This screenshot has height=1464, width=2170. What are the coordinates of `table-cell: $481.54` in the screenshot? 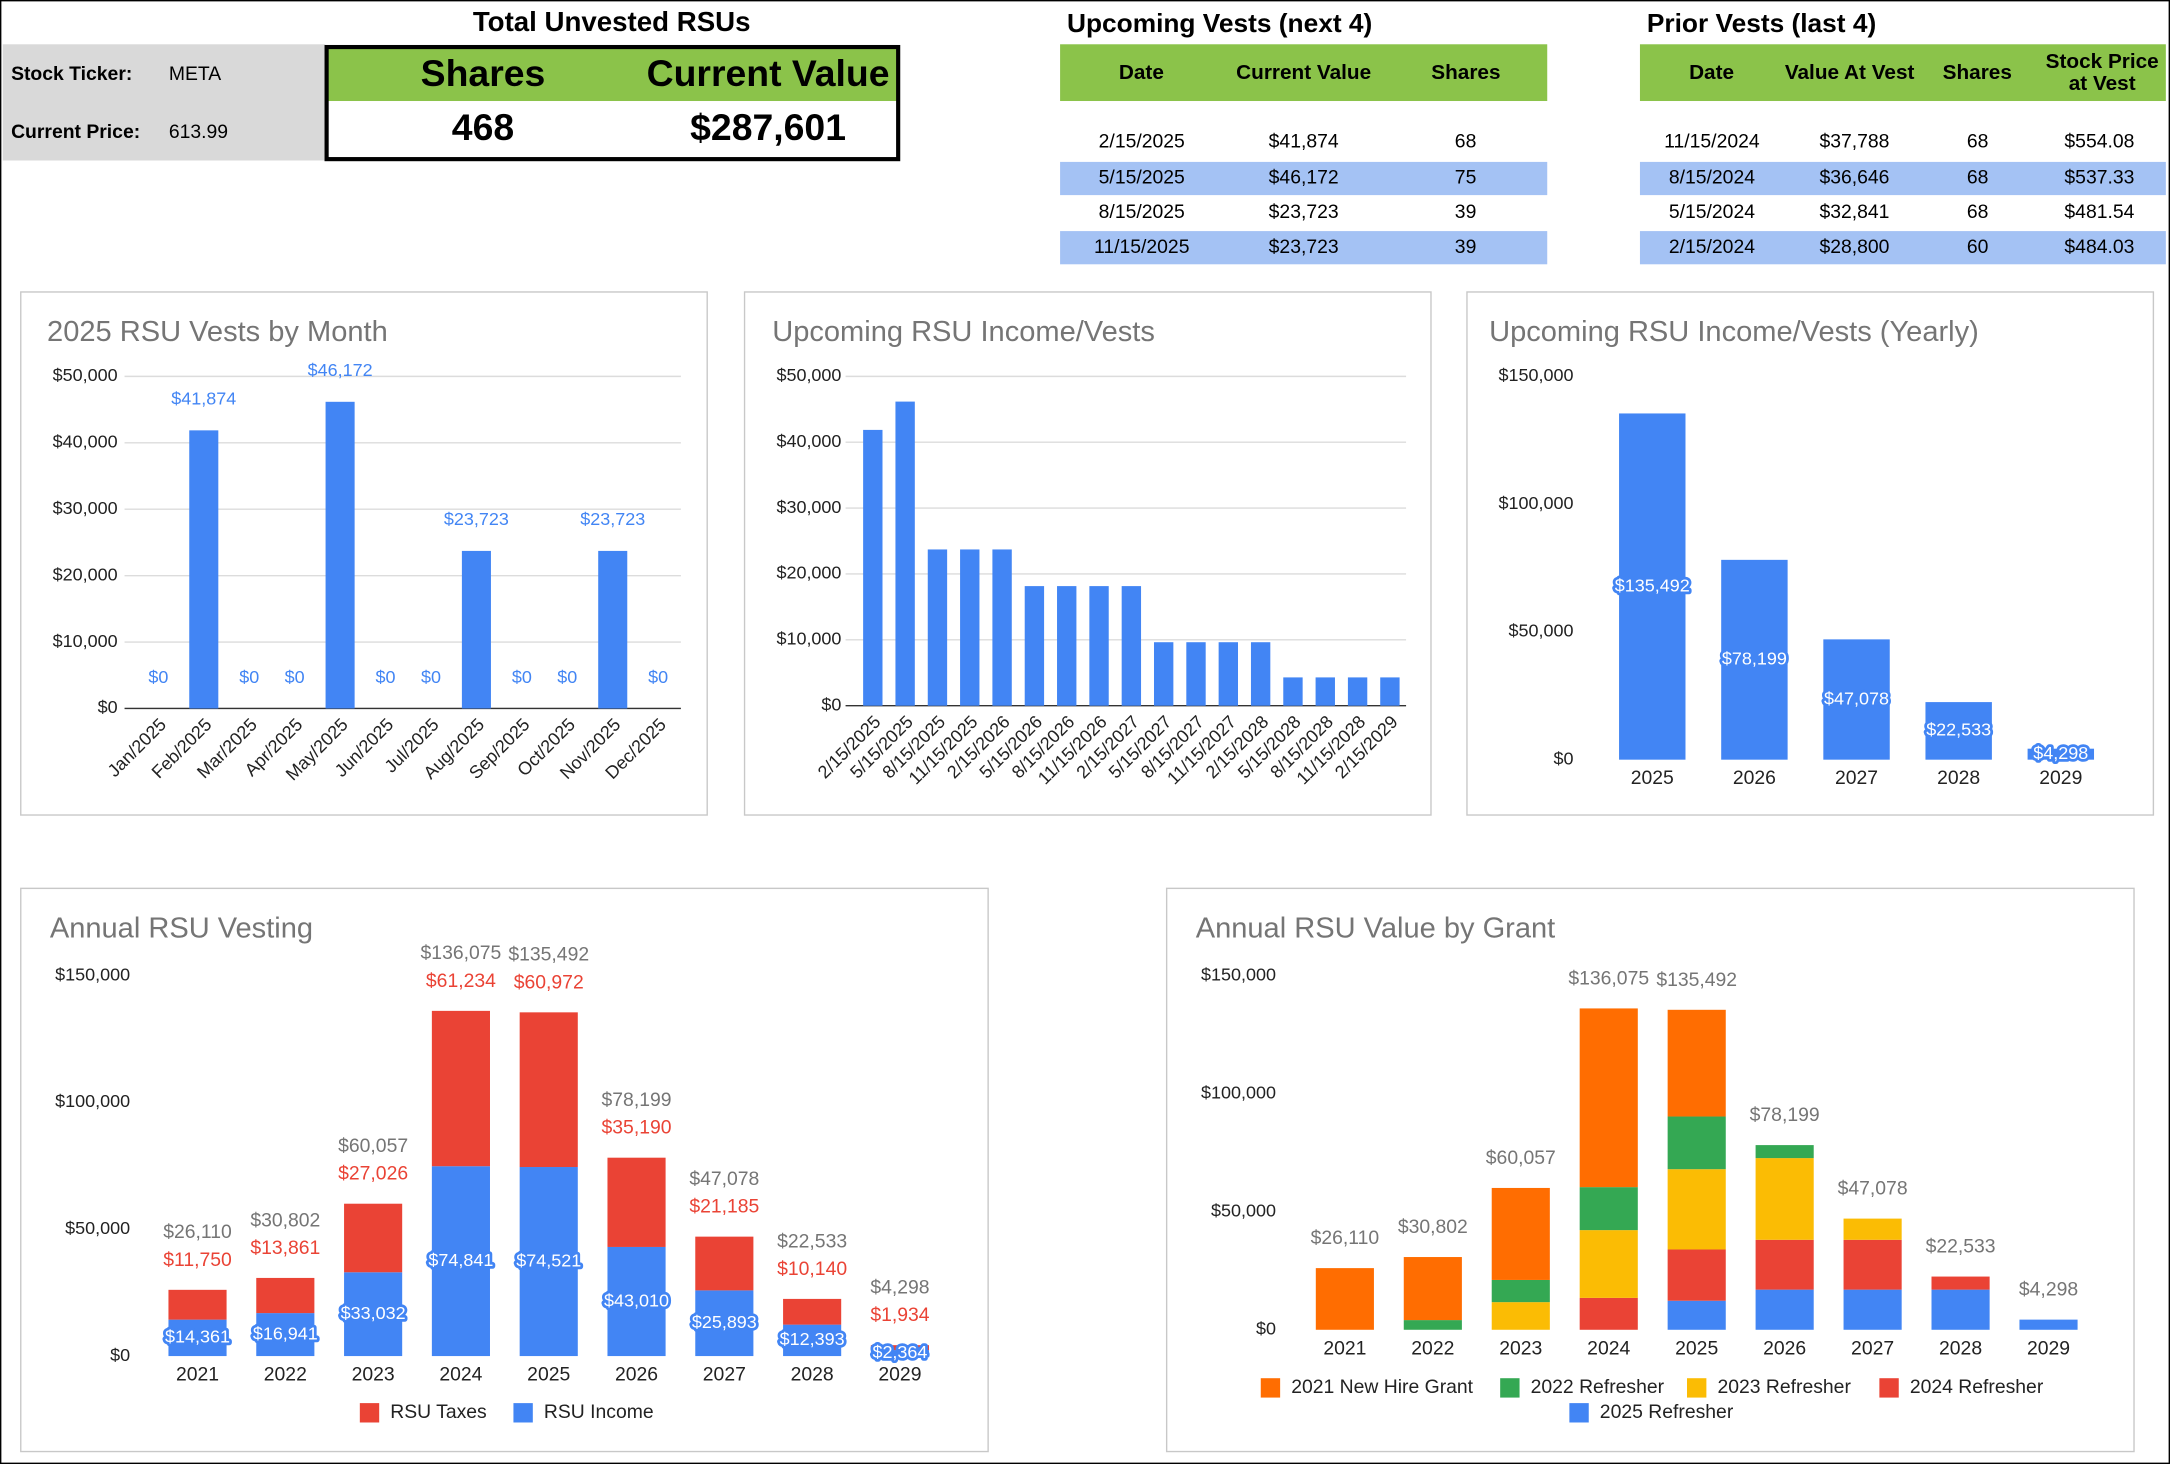 It's located at (2099, 212).